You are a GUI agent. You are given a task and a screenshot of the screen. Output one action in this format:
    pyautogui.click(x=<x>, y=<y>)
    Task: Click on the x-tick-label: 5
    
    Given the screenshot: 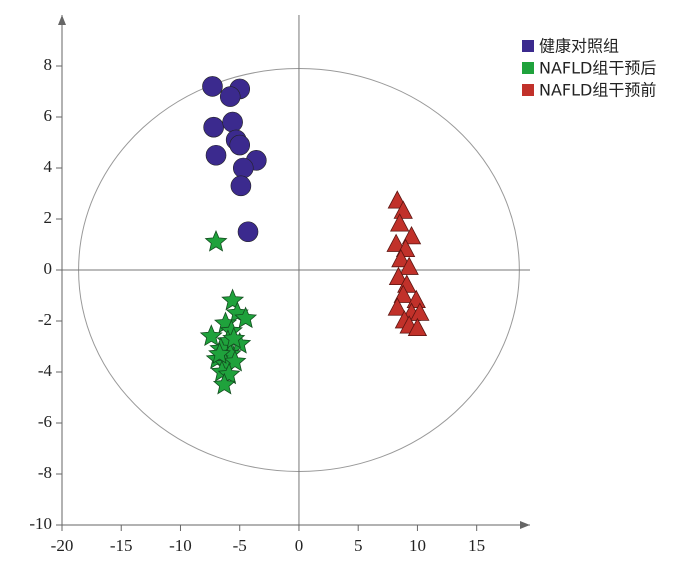 What is the action you would take?
    pyautogui.click(x=358, y=545)
    